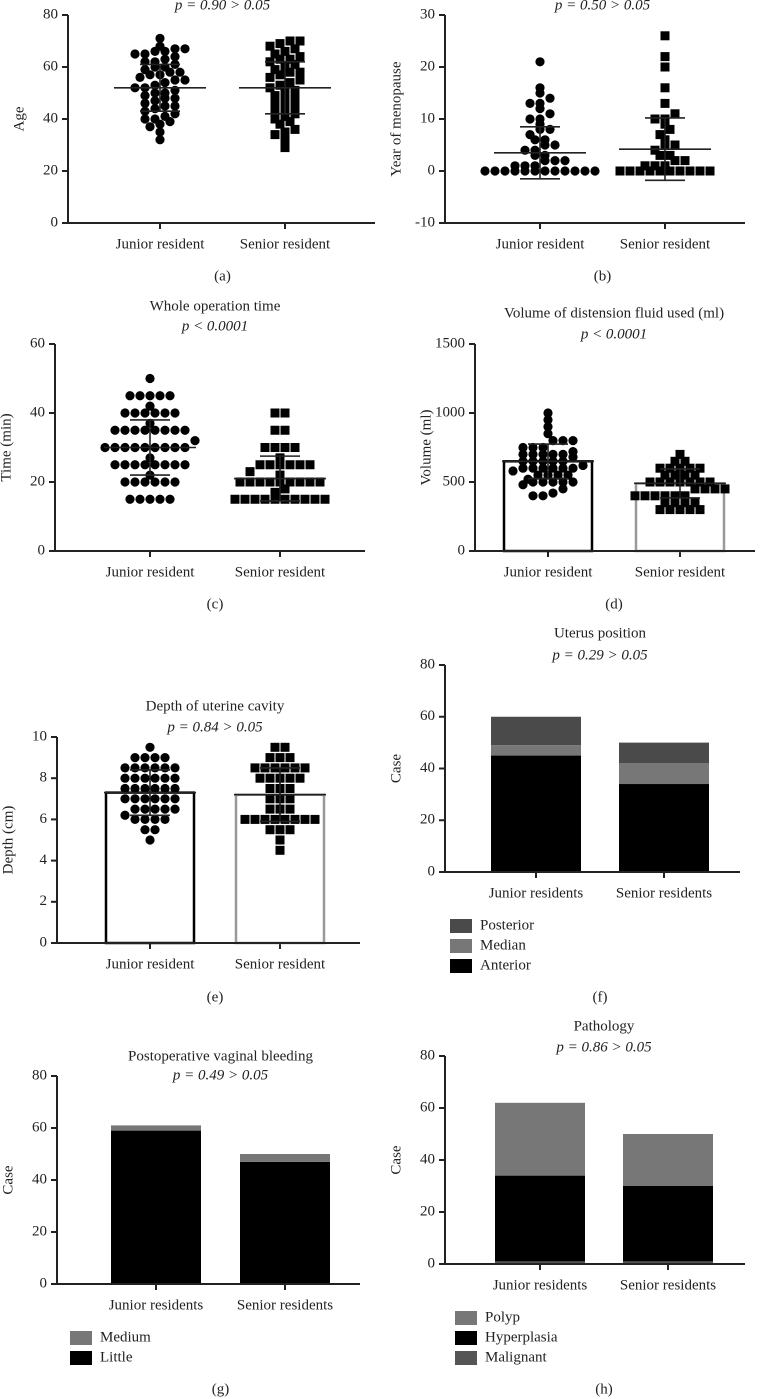 The height and width of the screenshot is (1399, 764). What do you see at coordinates (604, 1026) in the screenshot?
I see `chart-title: Pathology` at bounding box center [604, 1026].